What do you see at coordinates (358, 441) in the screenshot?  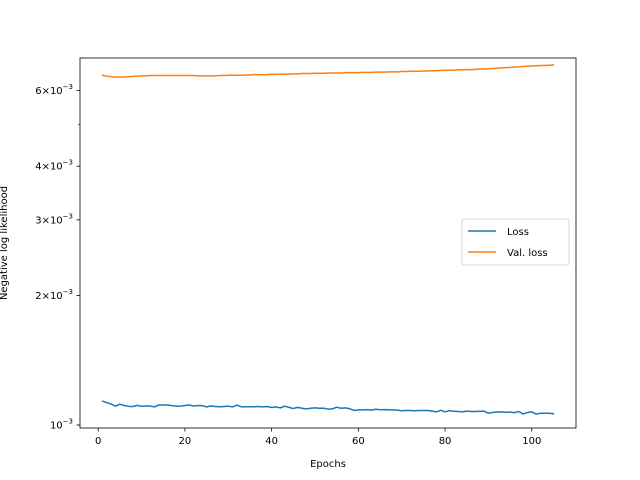 I see `x-tick-label: 60` at bounding box center [358, 441].